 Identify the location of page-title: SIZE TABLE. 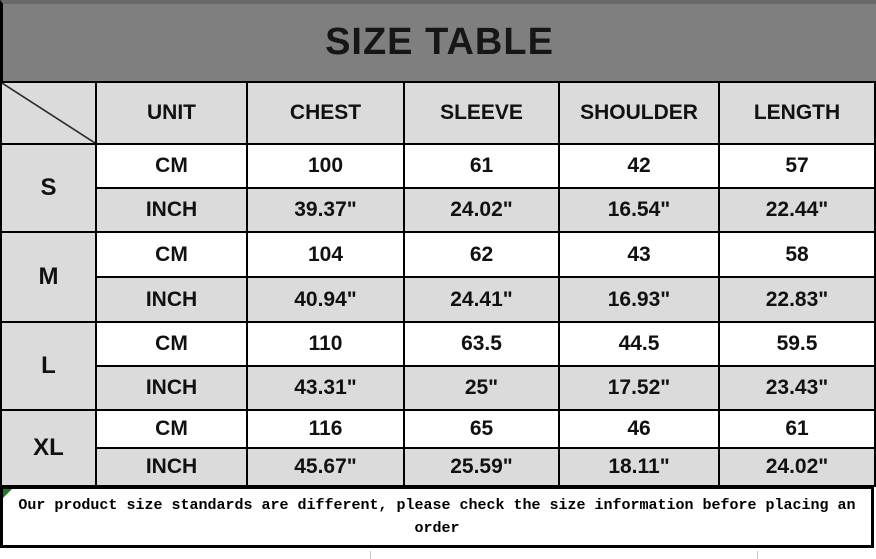
(439, 42).